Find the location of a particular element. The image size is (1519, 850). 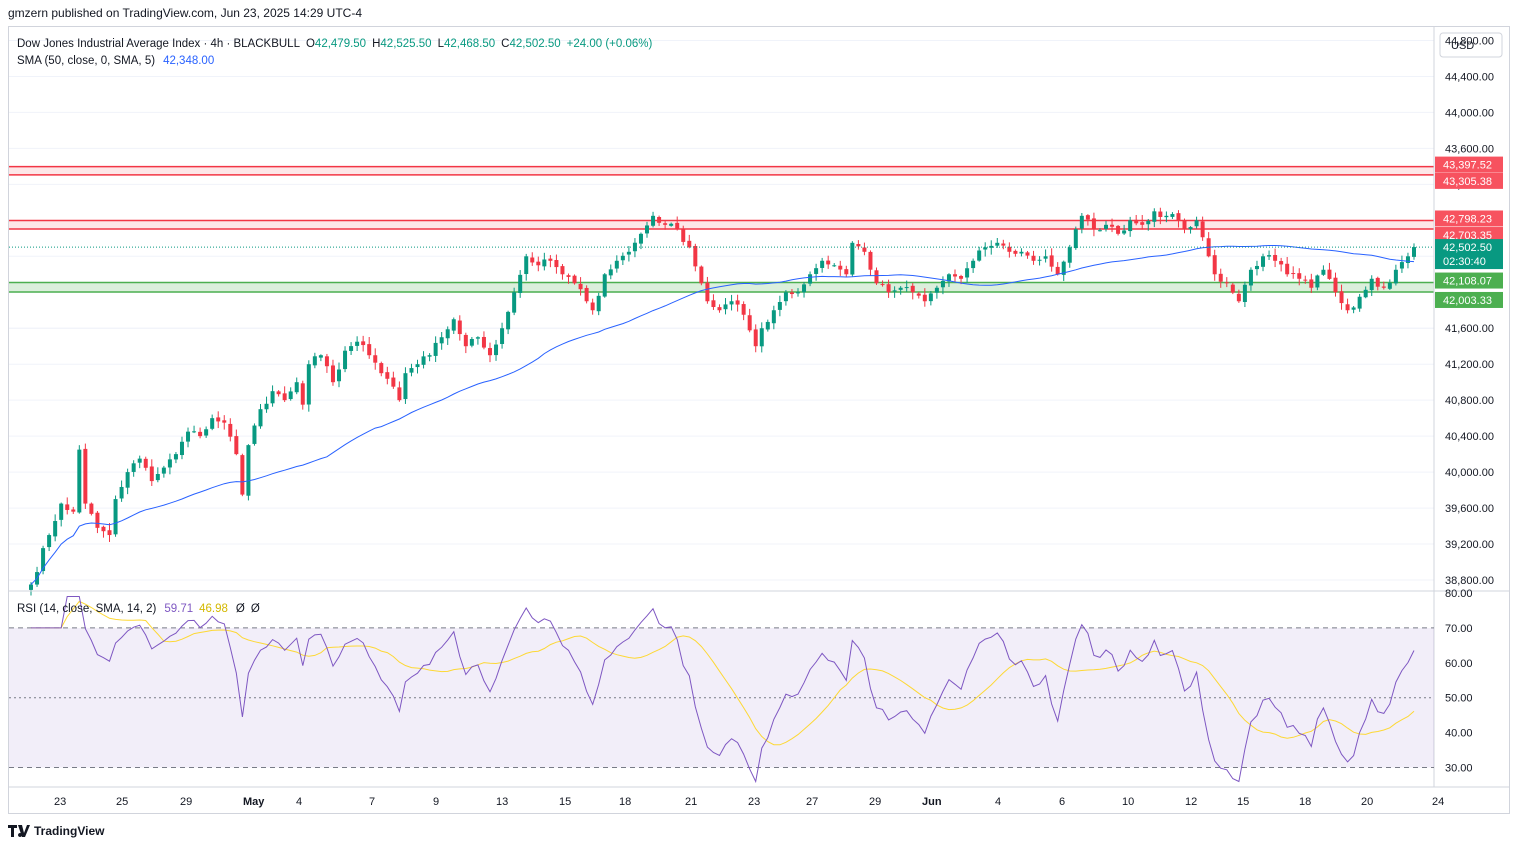

support-zone is located at coordinates (721, 287).